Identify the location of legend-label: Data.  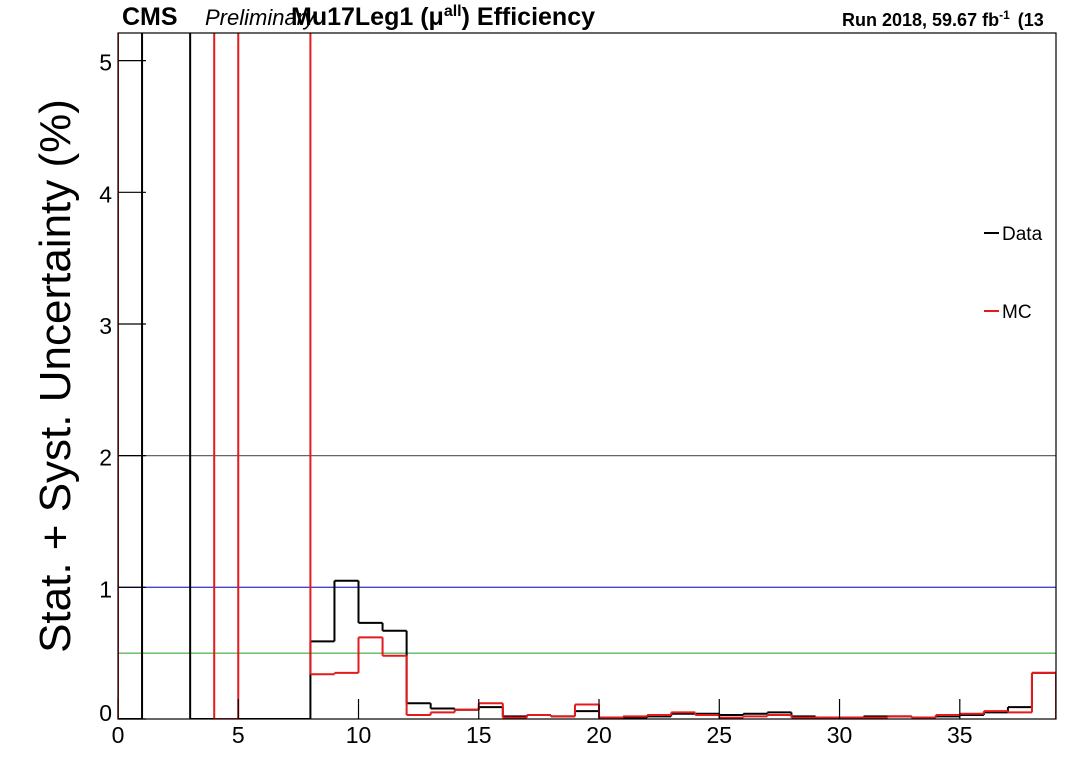
(1022, 234).